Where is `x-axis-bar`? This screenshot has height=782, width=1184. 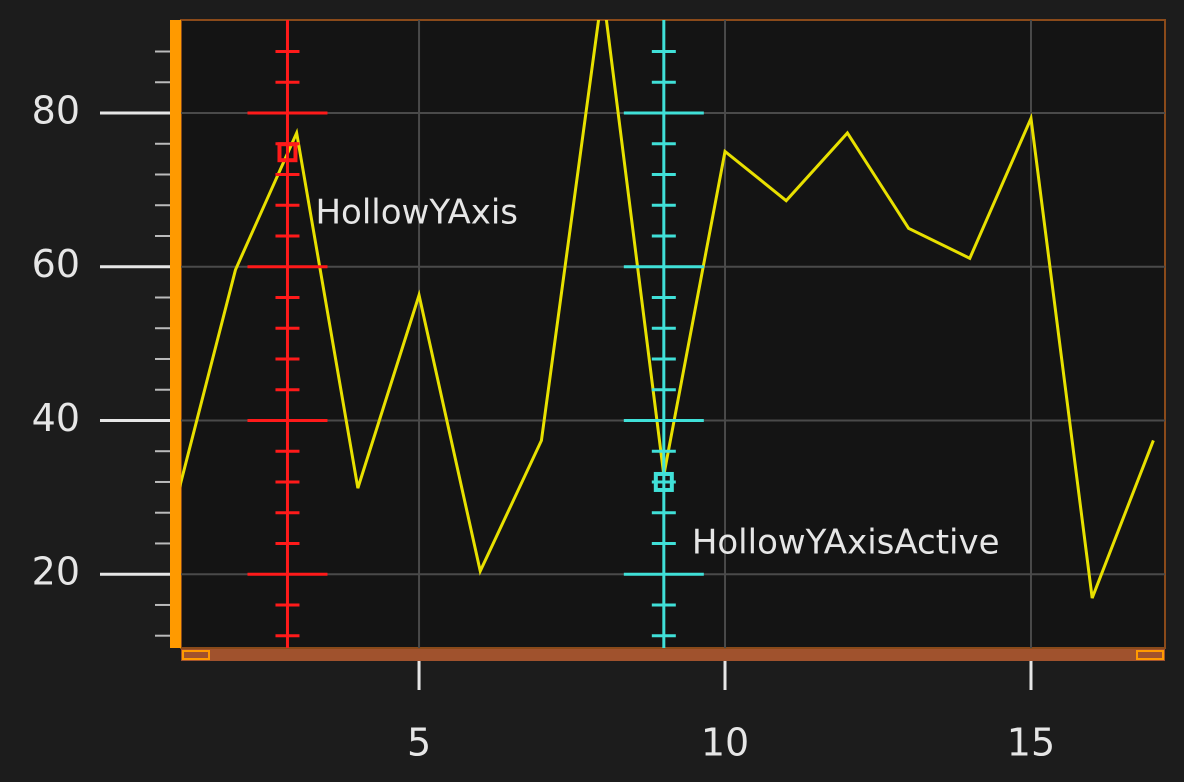 x-axis-bar is located at coordinates (673, 655).